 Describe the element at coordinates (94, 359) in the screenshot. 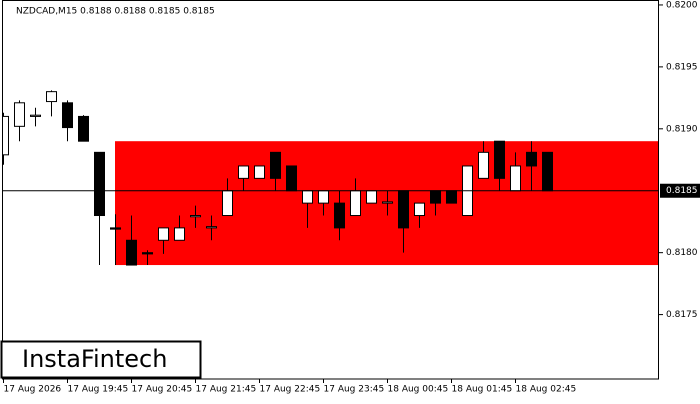

I see `logo: InstaFintech` at that location.